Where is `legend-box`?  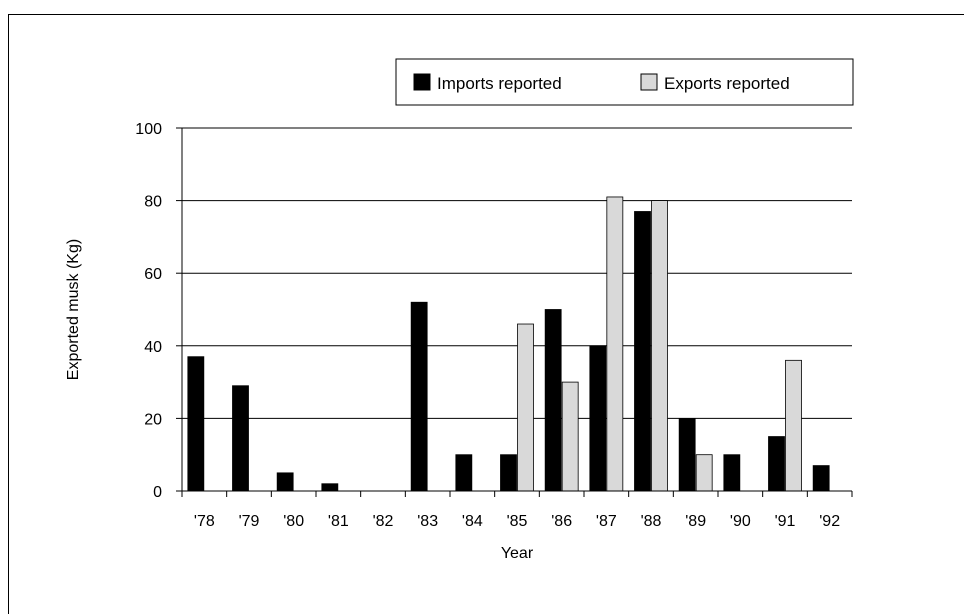
legend-box is located at coordinates (624, 82).